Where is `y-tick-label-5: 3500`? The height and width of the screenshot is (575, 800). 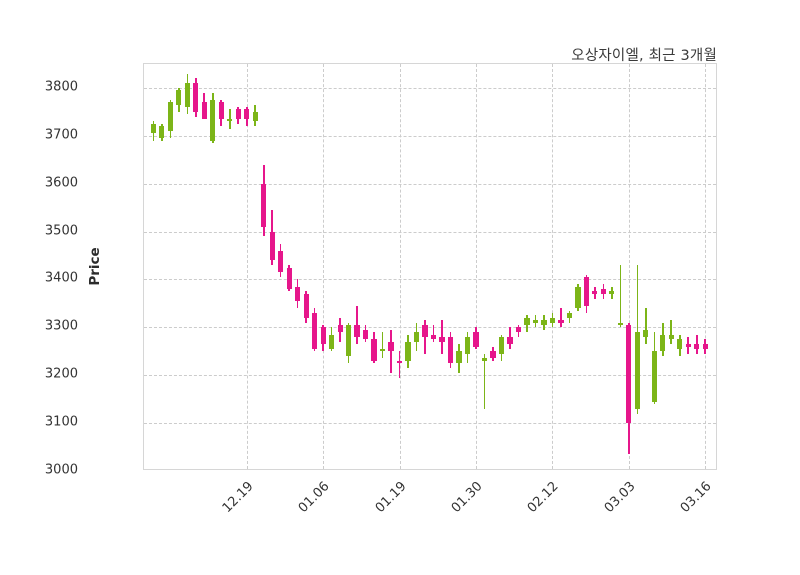 y-tick-label-5: 3500 is located at coordinates (61, 231).